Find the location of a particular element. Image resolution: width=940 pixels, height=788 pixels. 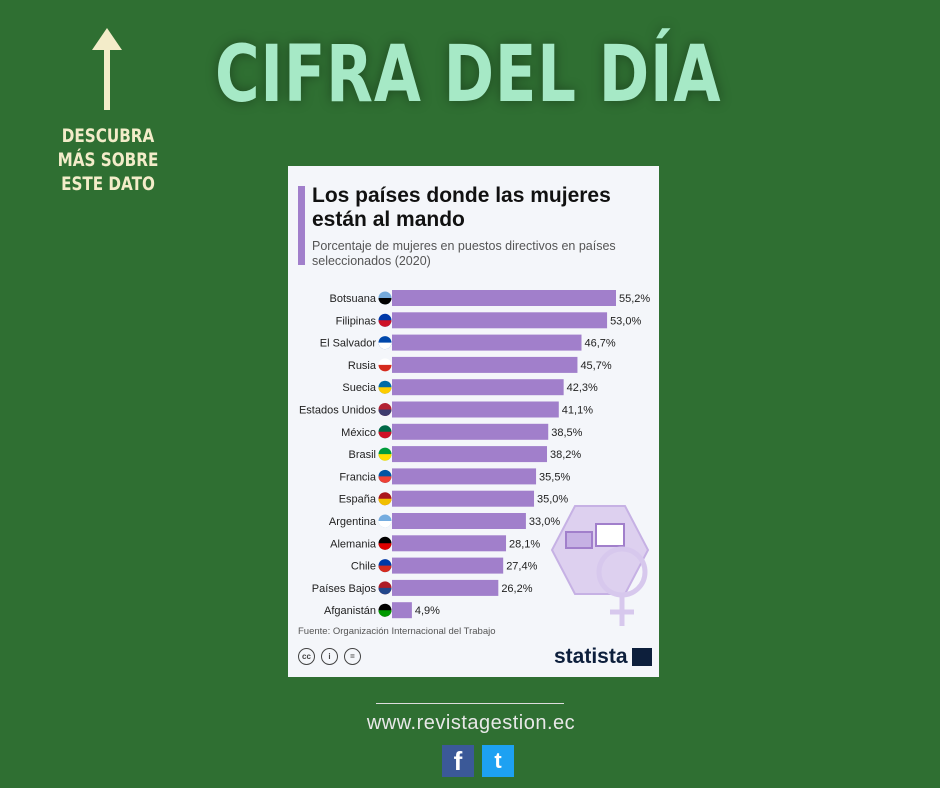

statista-logo-mark is located at coordinates (641, 657).